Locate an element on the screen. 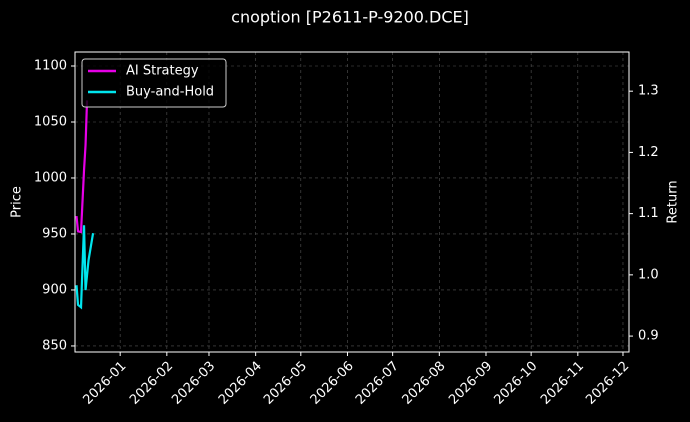 The image size is (690, 422). y2-tick-label: 1.2 is located at coordinates (648, 152).